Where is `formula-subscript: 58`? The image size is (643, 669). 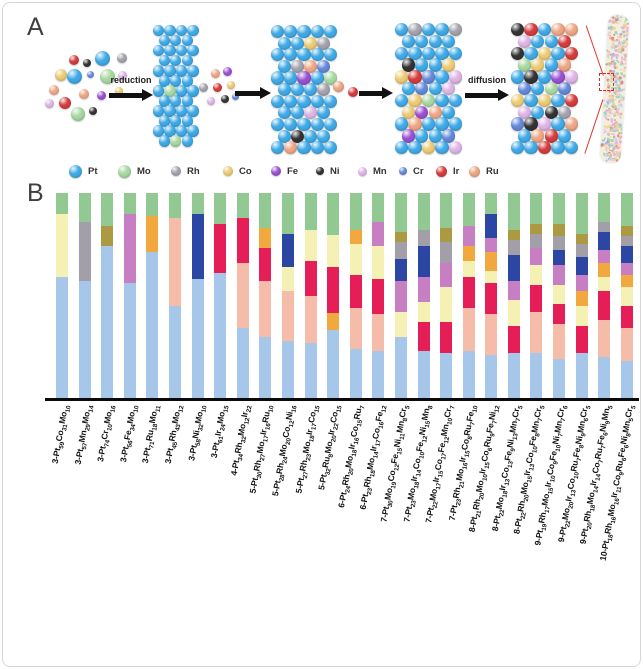
formula-subscript: 58 is located at coordinates (198, 442).